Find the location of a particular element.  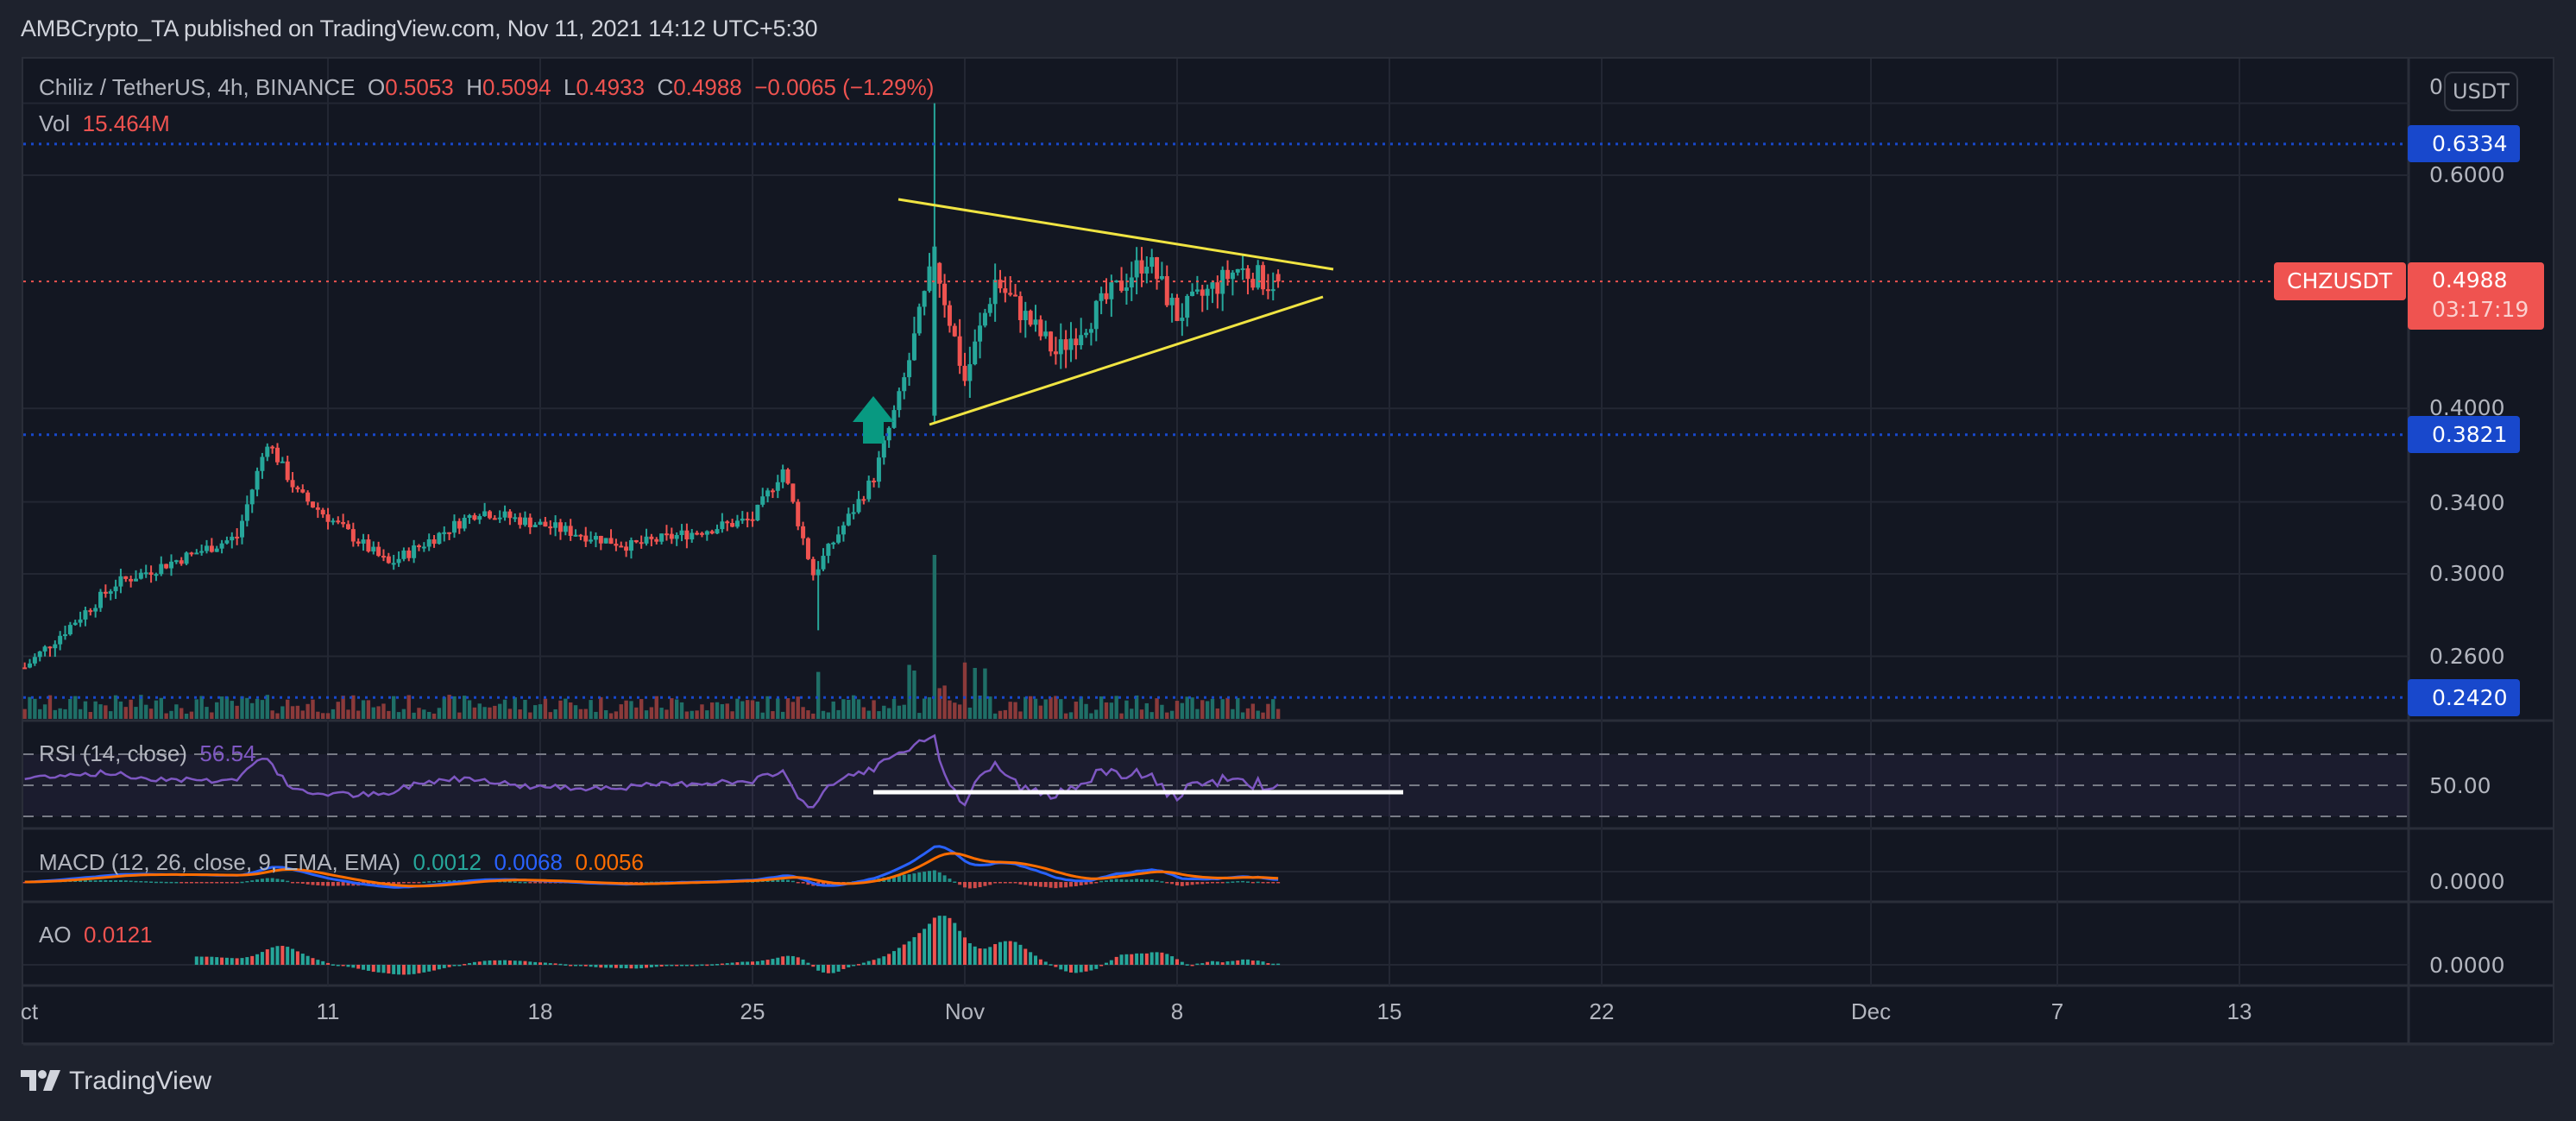

date-label: ct is located at coordinates (30, 1011).